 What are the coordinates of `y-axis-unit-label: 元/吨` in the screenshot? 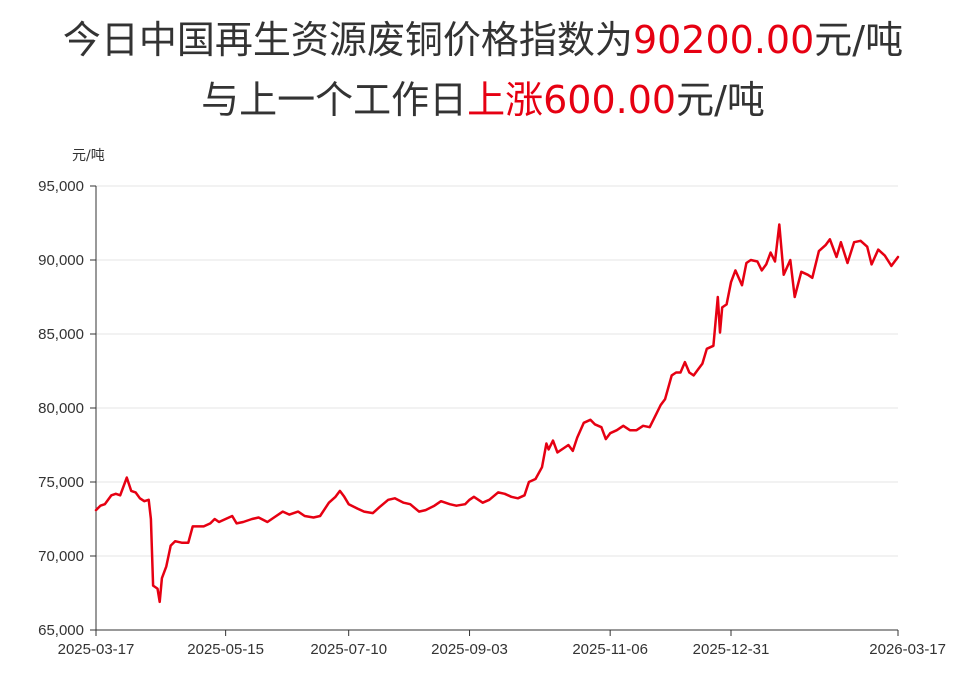 It's located at (88, 156).